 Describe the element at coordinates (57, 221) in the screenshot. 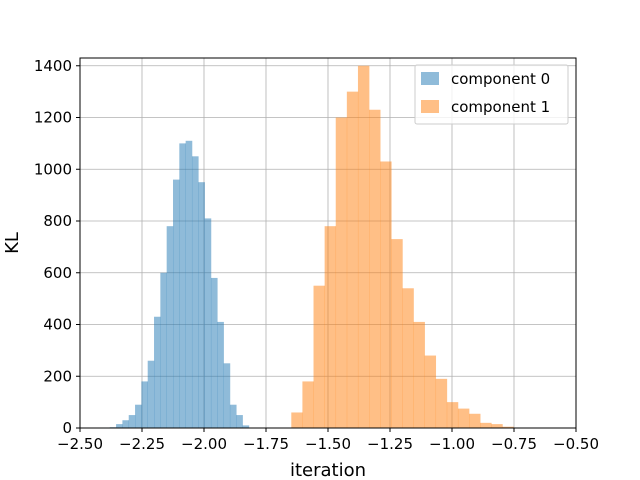

I see `y-tick-label: 800` at that location.